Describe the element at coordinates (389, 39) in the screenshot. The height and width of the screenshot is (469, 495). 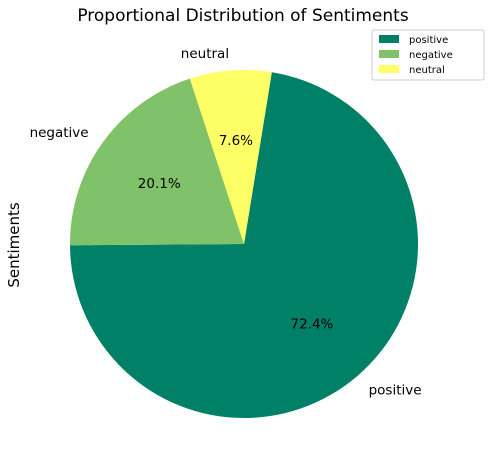
I see `legend-swatch-positive` at that location.